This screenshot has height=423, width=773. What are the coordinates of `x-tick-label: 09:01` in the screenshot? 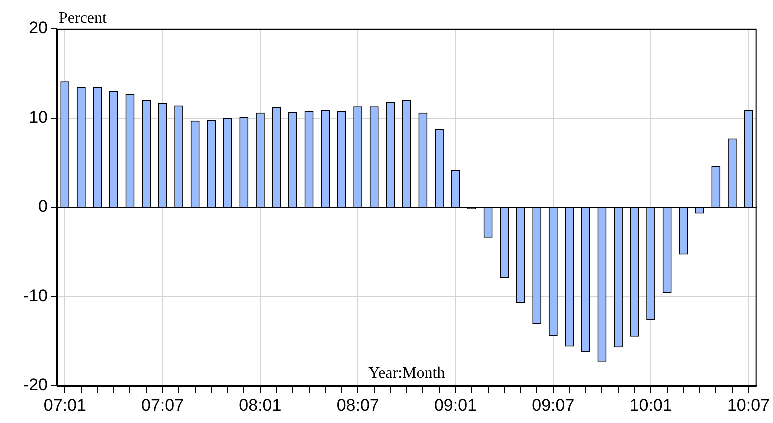 It's located at (456, 405).